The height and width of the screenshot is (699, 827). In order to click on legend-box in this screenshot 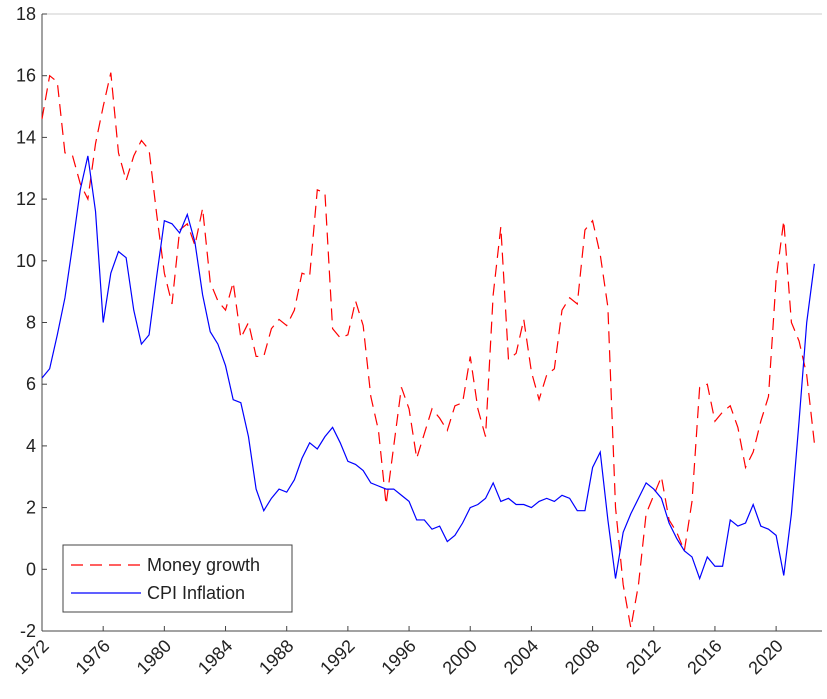, I will do `click(177, 578)`.